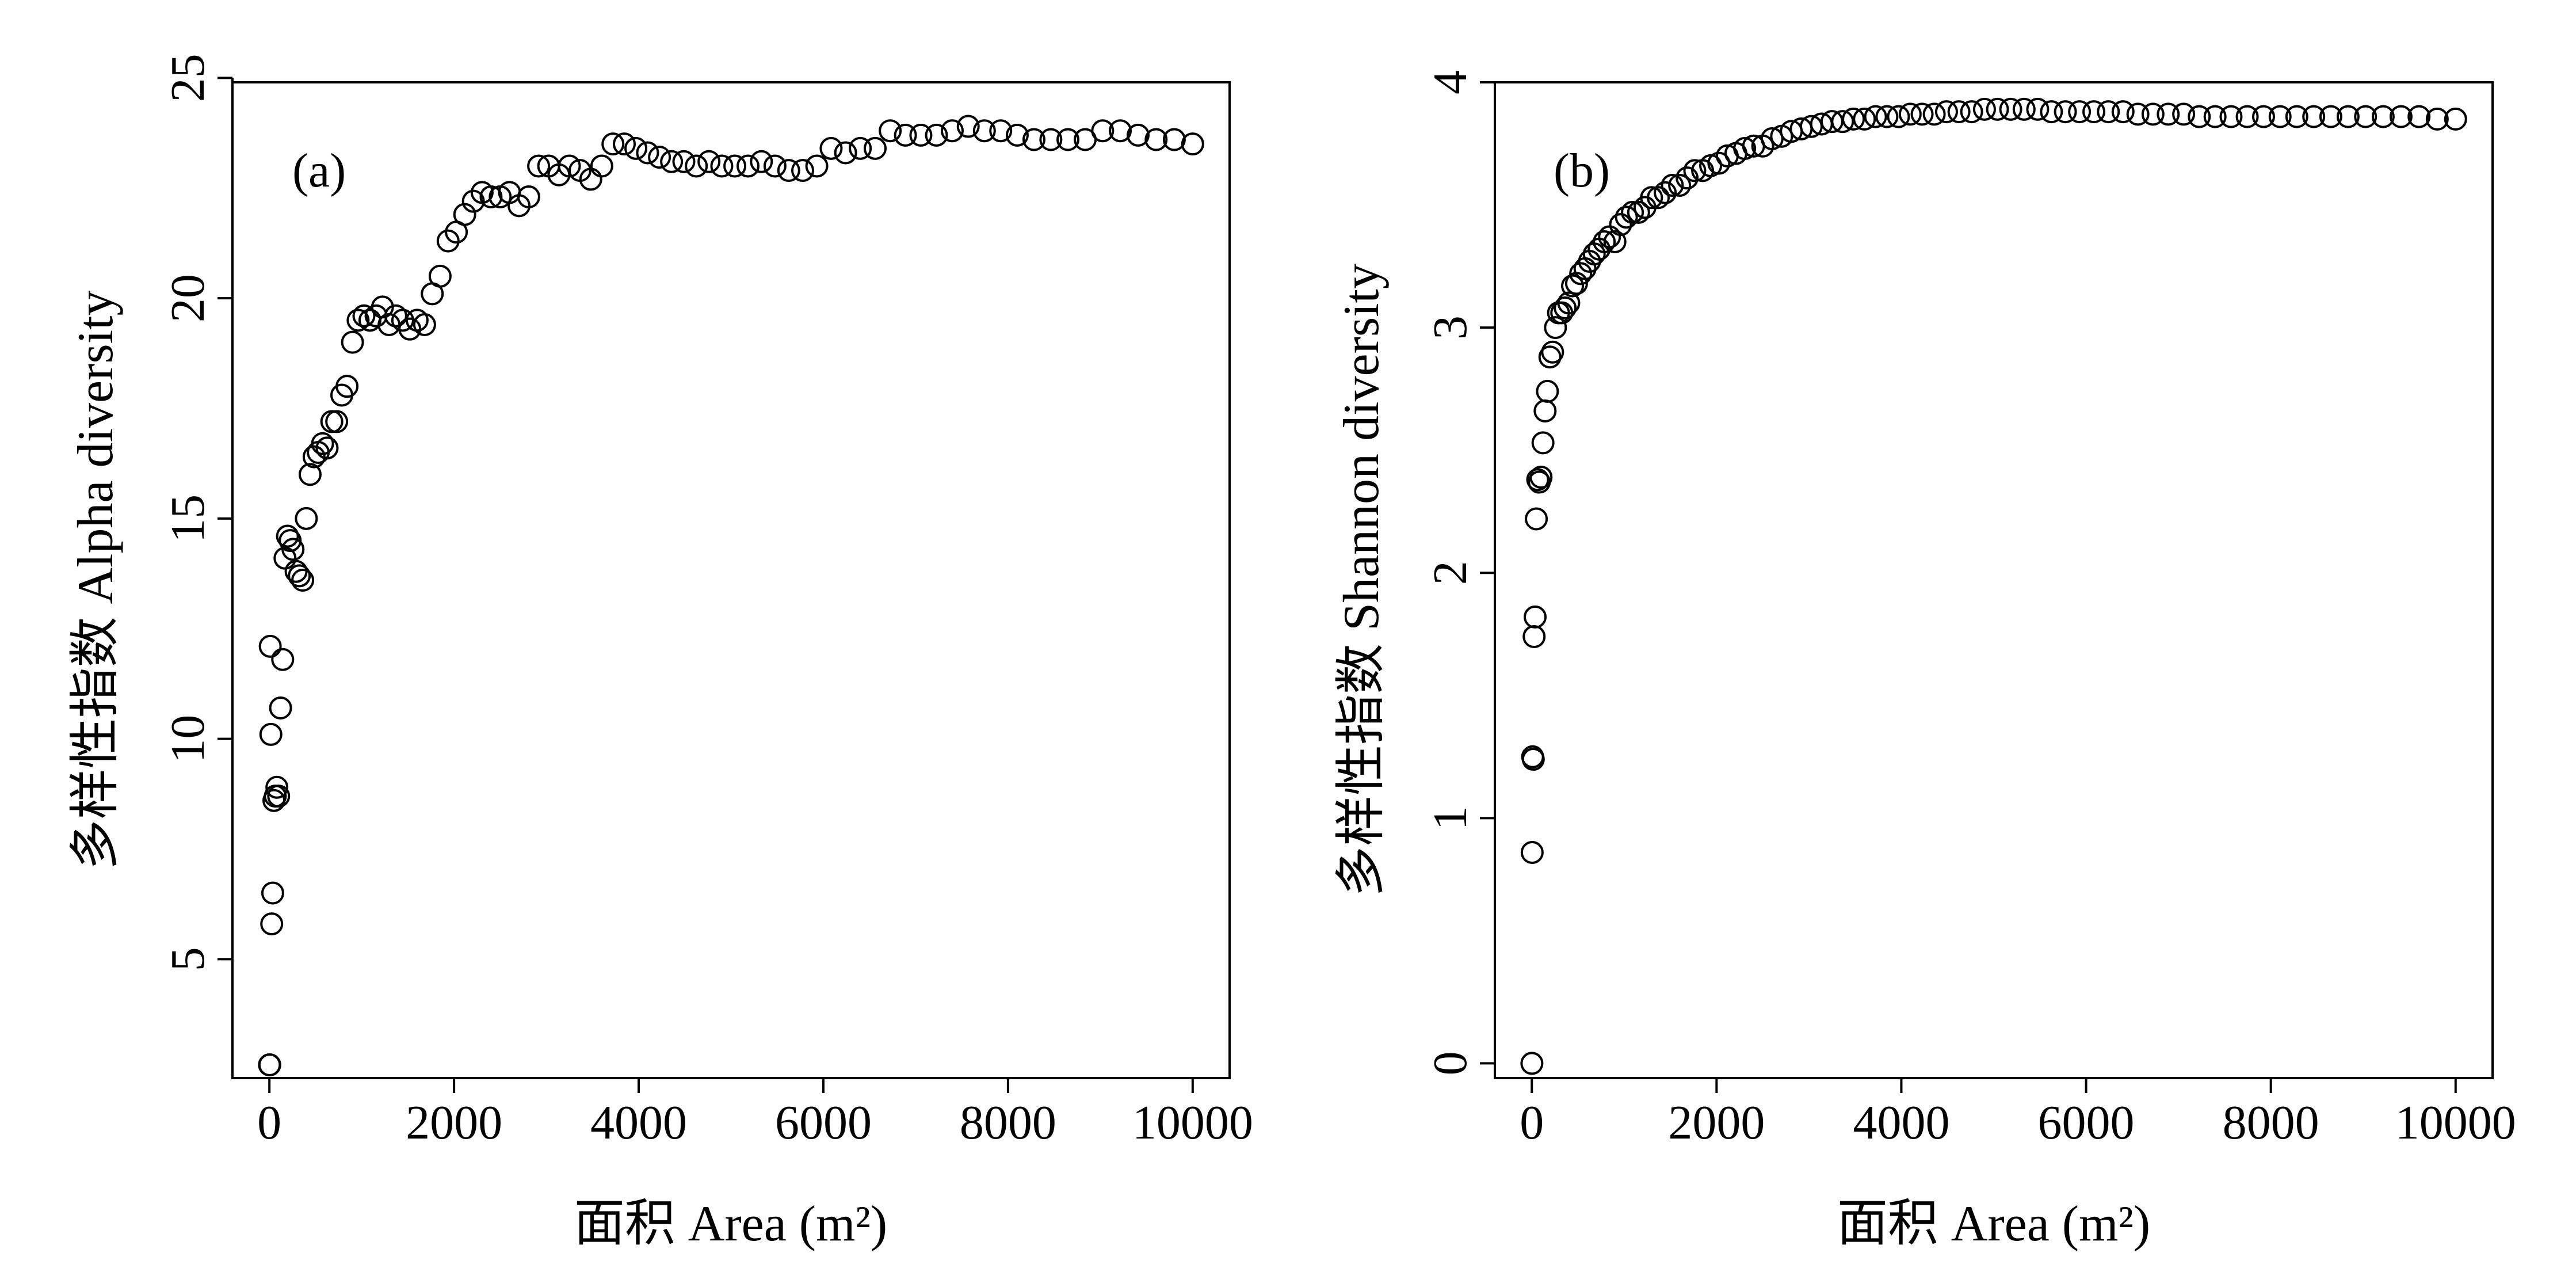  Describe the element at coordinates (1450, 573) in the screenshot. I see `y-tick-label: 2` at that location.